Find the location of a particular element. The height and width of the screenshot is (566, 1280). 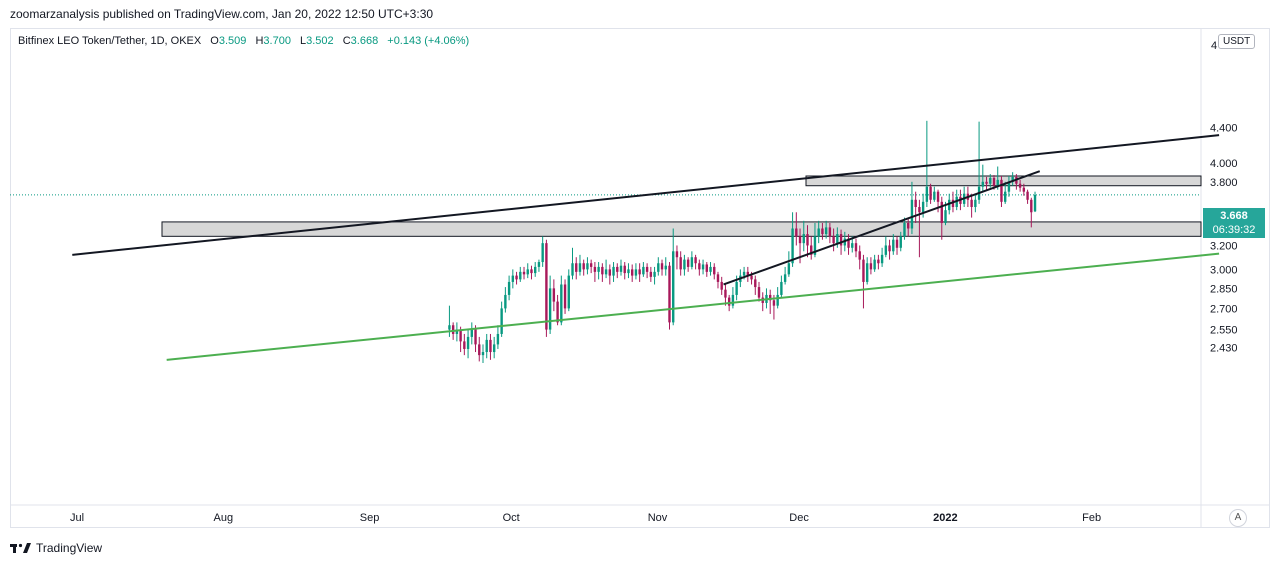

close-label: C is located at coordinates (346, 41).